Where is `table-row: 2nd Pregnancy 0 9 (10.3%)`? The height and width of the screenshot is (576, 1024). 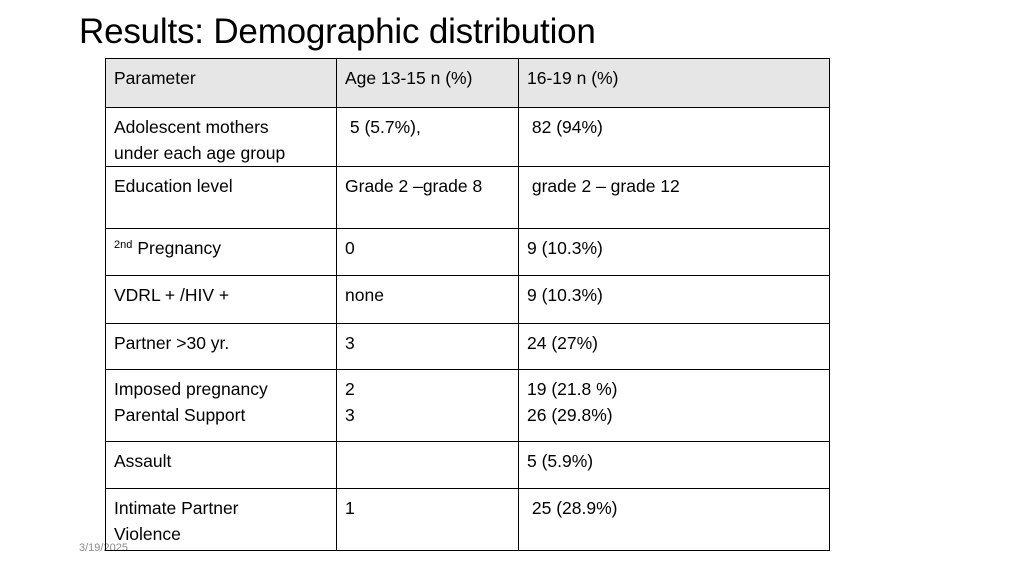 table-row: 2nd Pregnancy 0 9 (10.3%) is located at coordinates (467, 252).